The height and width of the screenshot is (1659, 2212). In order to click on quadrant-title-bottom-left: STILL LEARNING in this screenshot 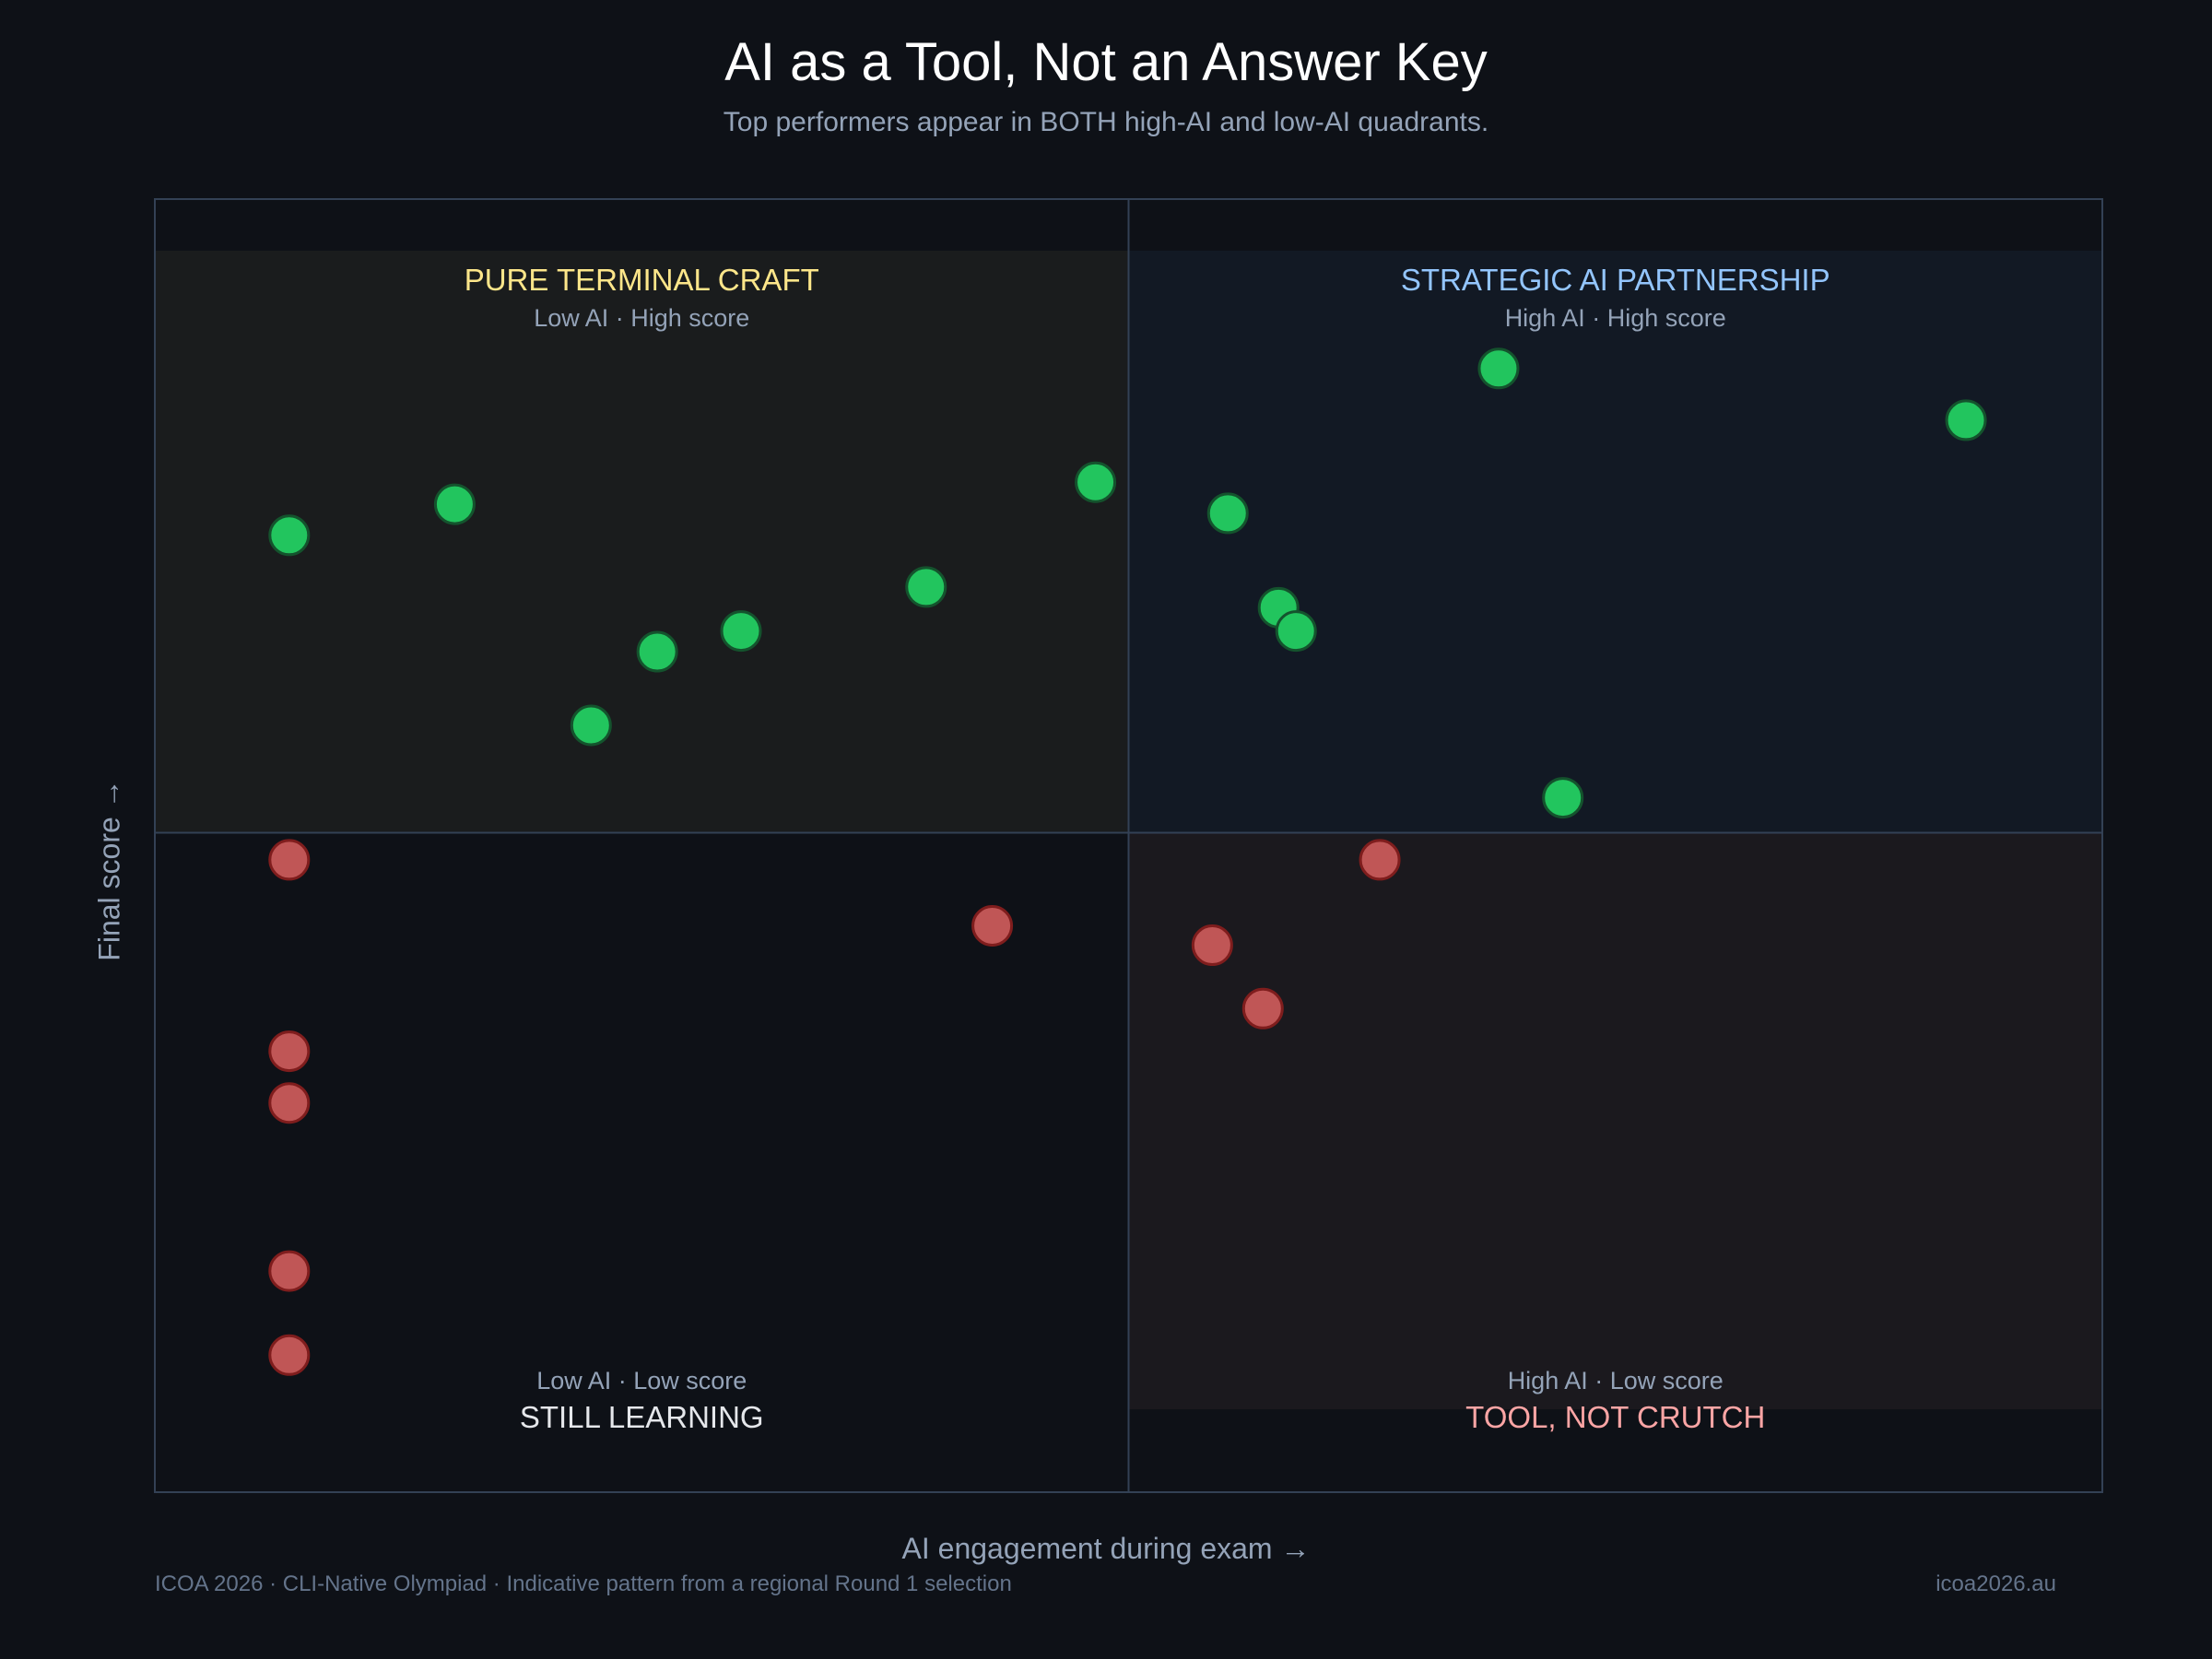, I will do `click(642, 1417)`.